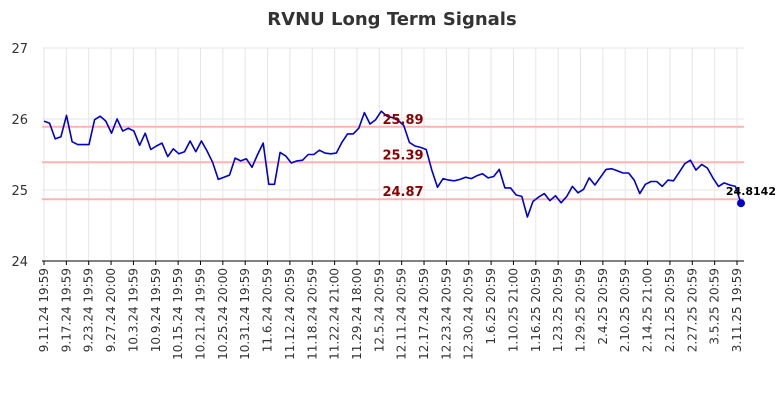 The image size is (784, 400). I want to click on x-tick-label: 10.3.24 19:59, so click(133, 310).